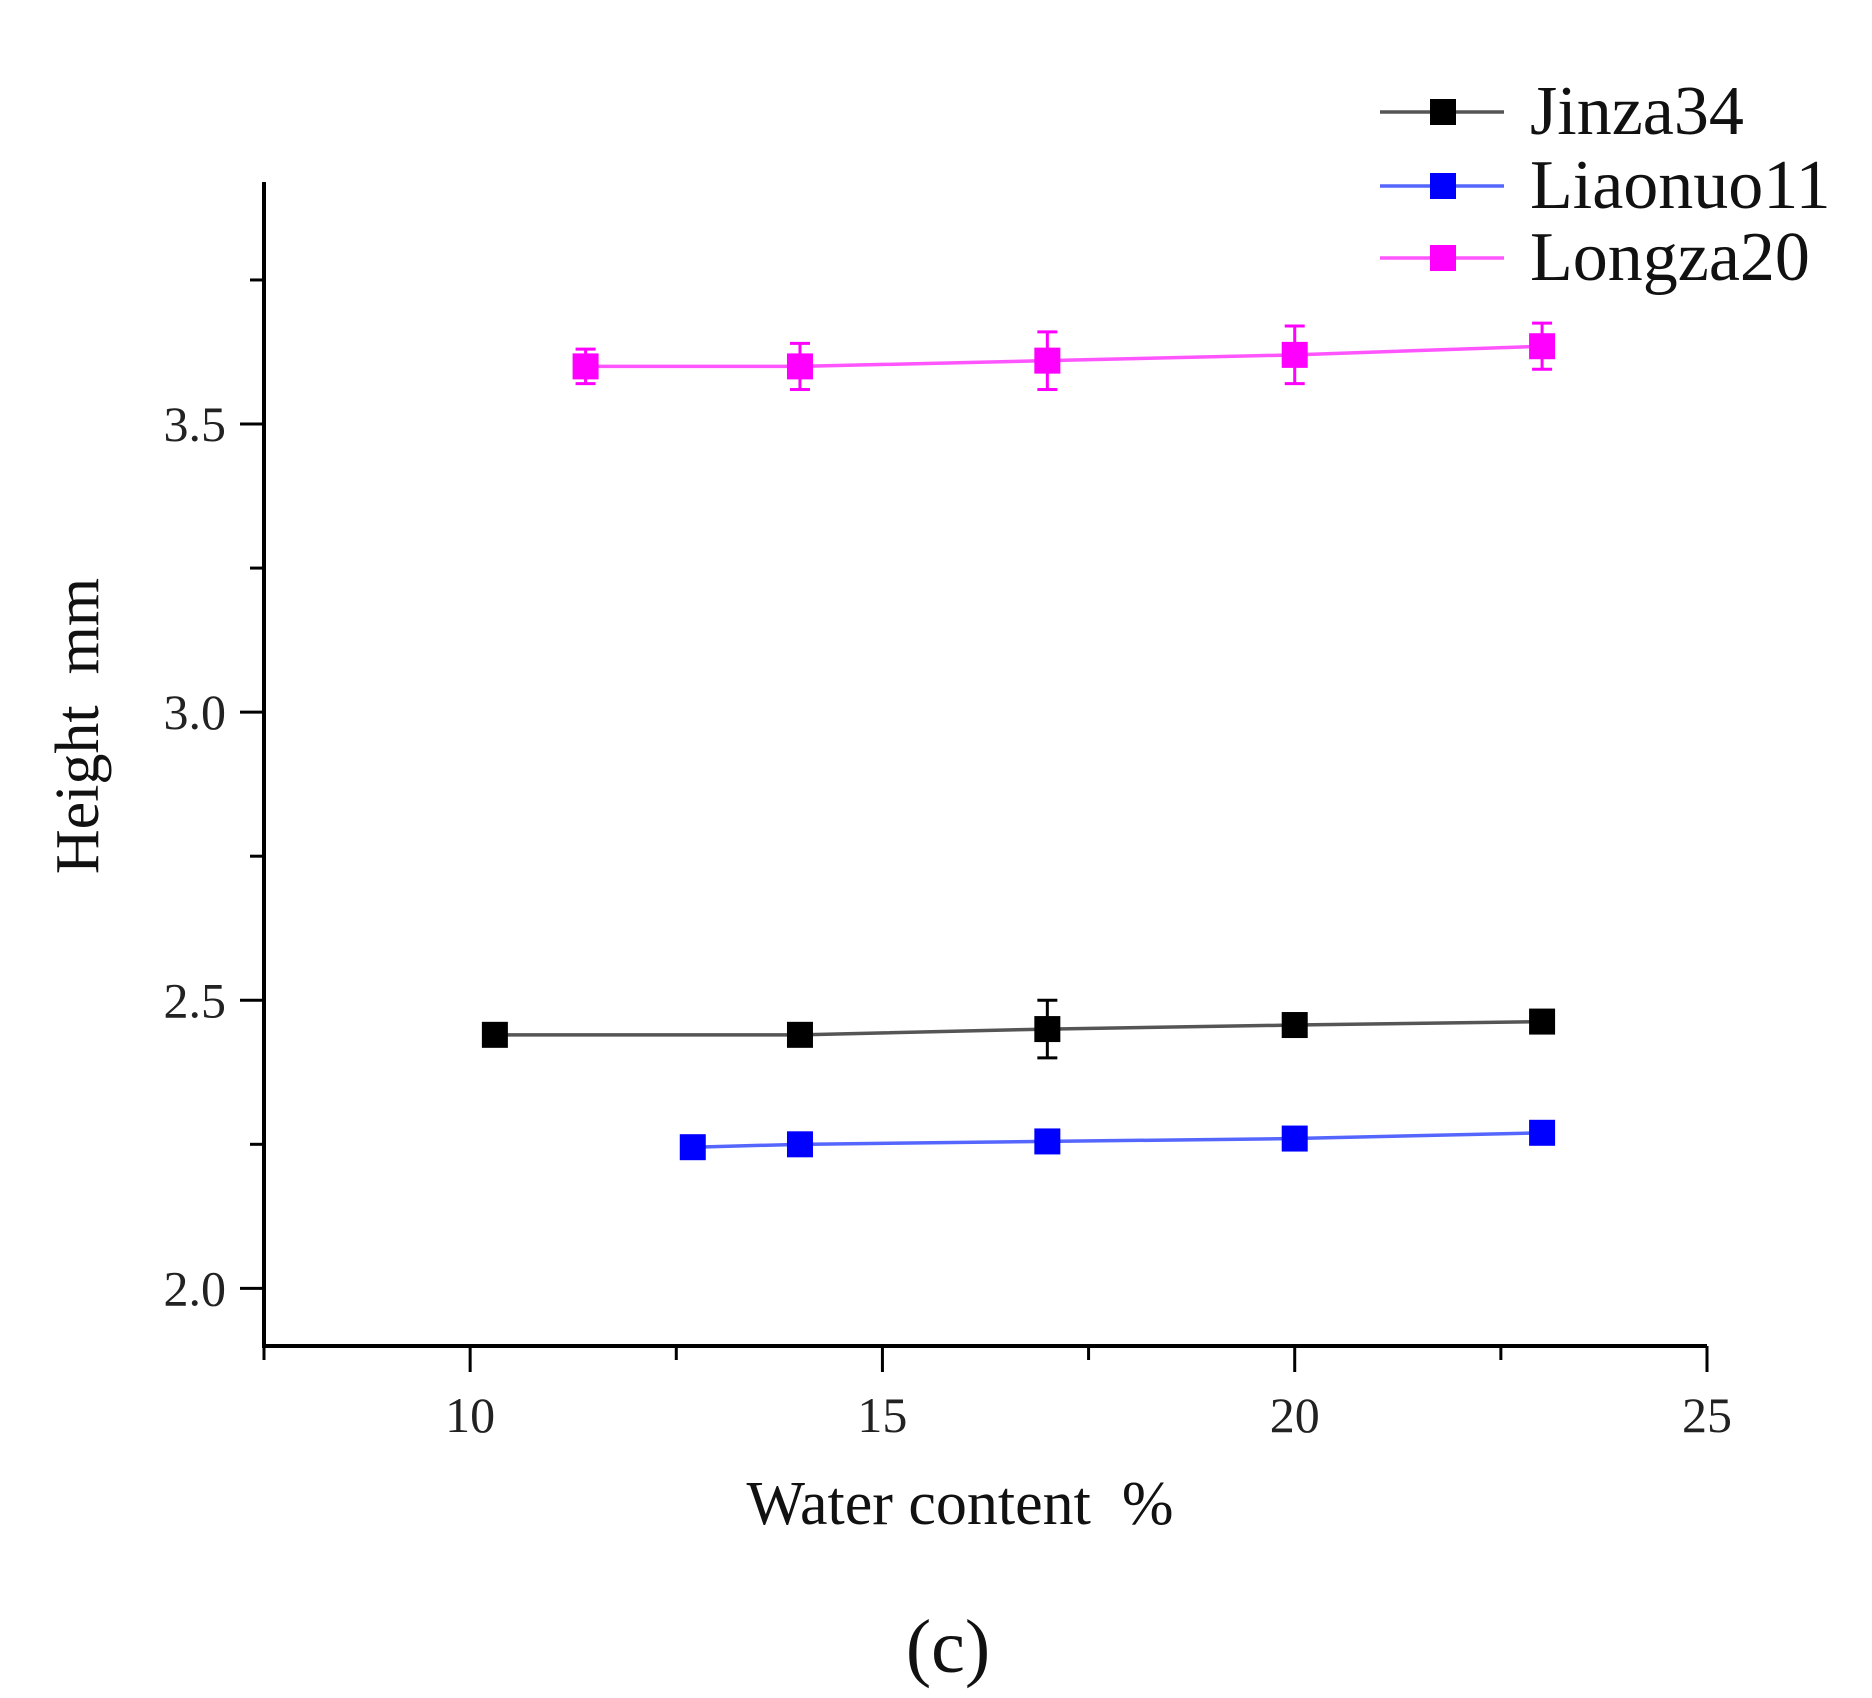  I want to click on y-ticks: 2.0 2.5 3.0 3.5, so click(214, 797).